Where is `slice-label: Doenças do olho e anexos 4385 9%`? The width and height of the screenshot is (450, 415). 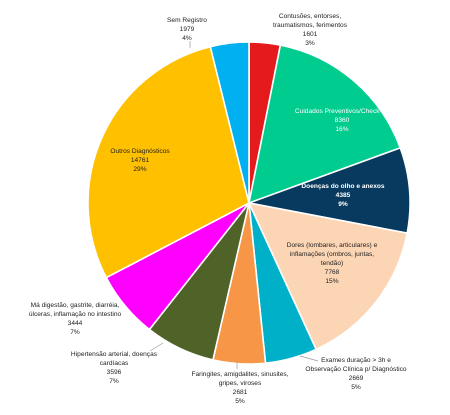 slice-label: Doenças do olho e anexos 4385 9% is located at coordinates (343, 195).